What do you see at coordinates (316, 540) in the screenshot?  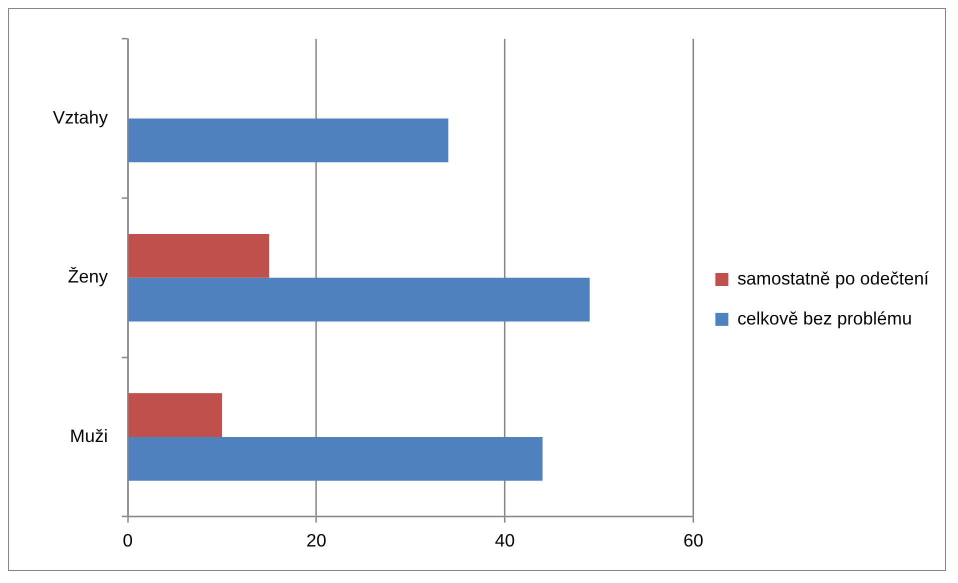 I see `x-tick-label: 20` at bounding box center [316, 540].